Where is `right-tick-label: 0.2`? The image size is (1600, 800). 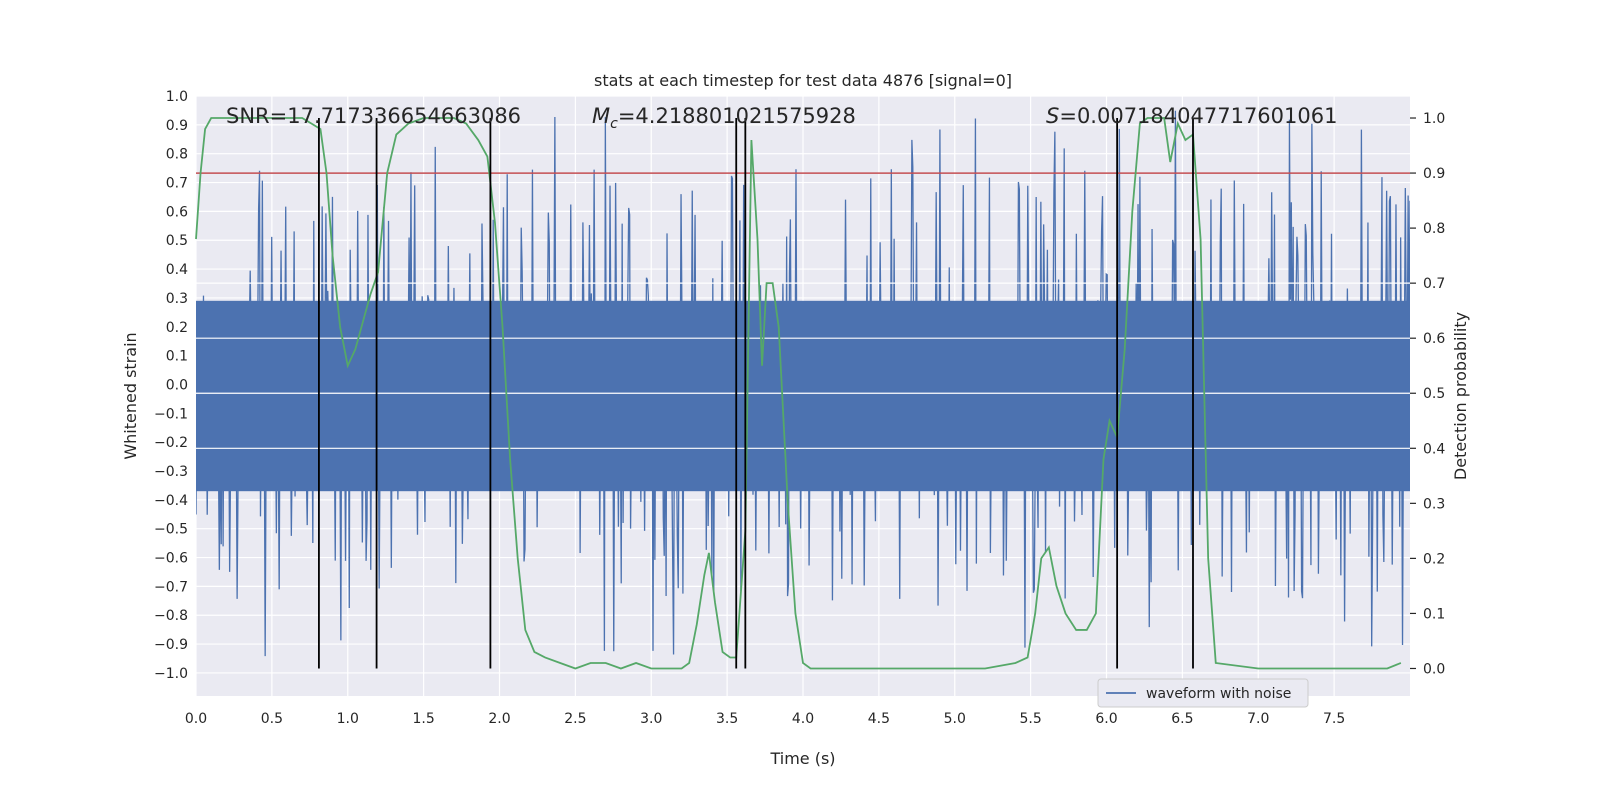
right-tick-label: 0.2 is located at coordinates (1434, 559).